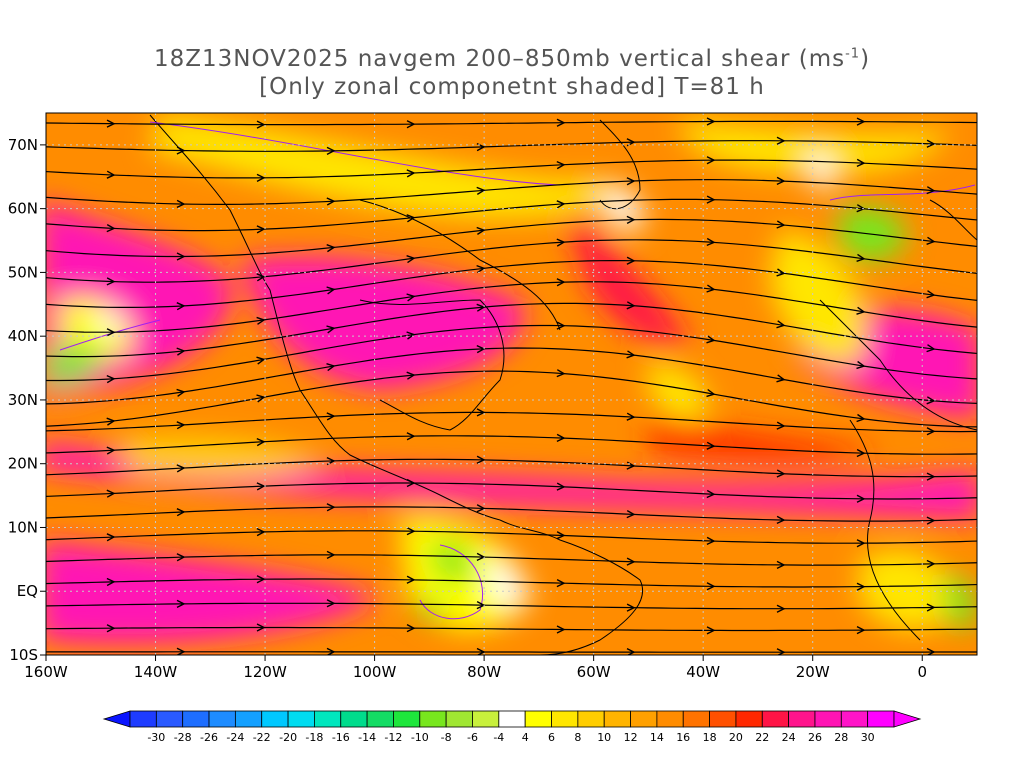  What do you see at coordinates (23, 145) in the screenshot?
I see `lat-tick-label: 70N` at bounding box center [23, 145].